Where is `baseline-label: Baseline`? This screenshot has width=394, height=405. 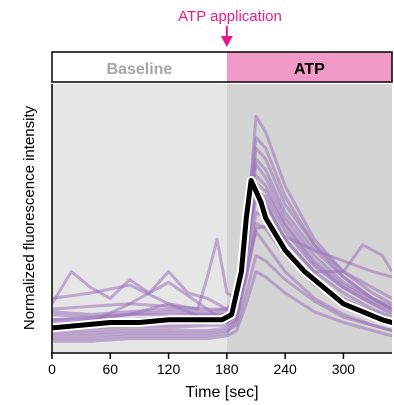
baseline-label: Baseline is located at coordinates (140, 69).